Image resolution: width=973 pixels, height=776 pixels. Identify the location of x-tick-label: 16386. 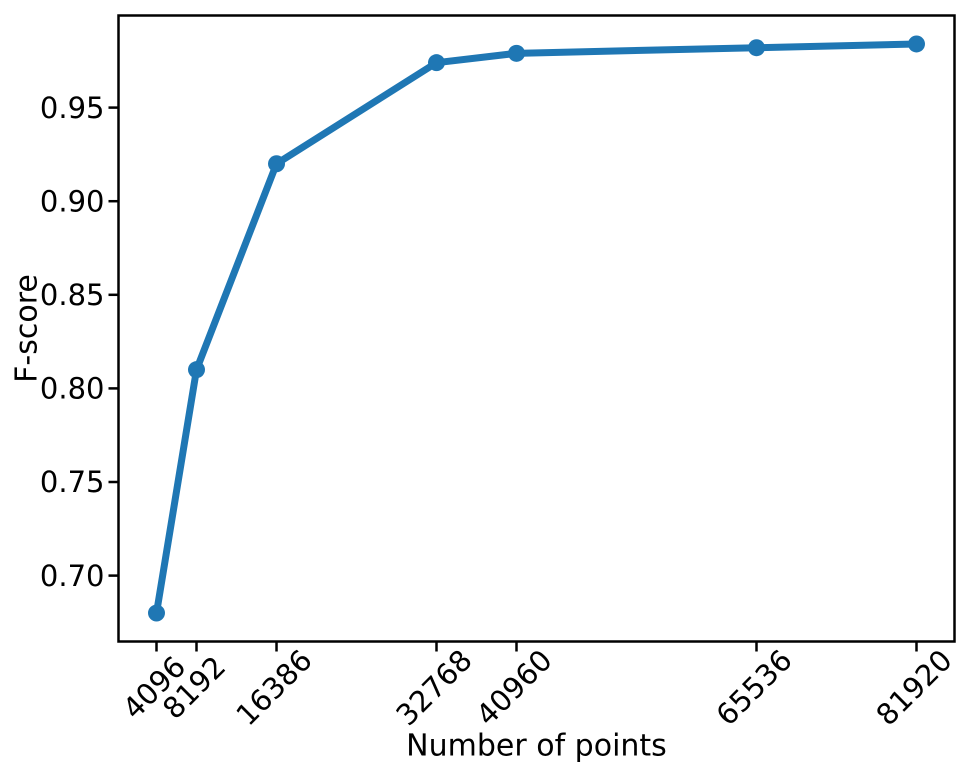
(273, 687).